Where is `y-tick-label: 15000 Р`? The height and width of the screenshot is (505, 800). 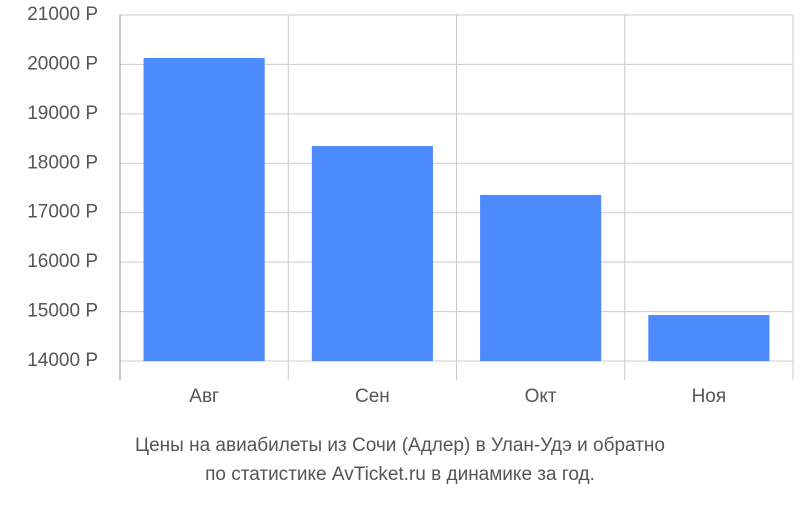 y-tick-label: 15000 Р is located at coordinates (62, 311).